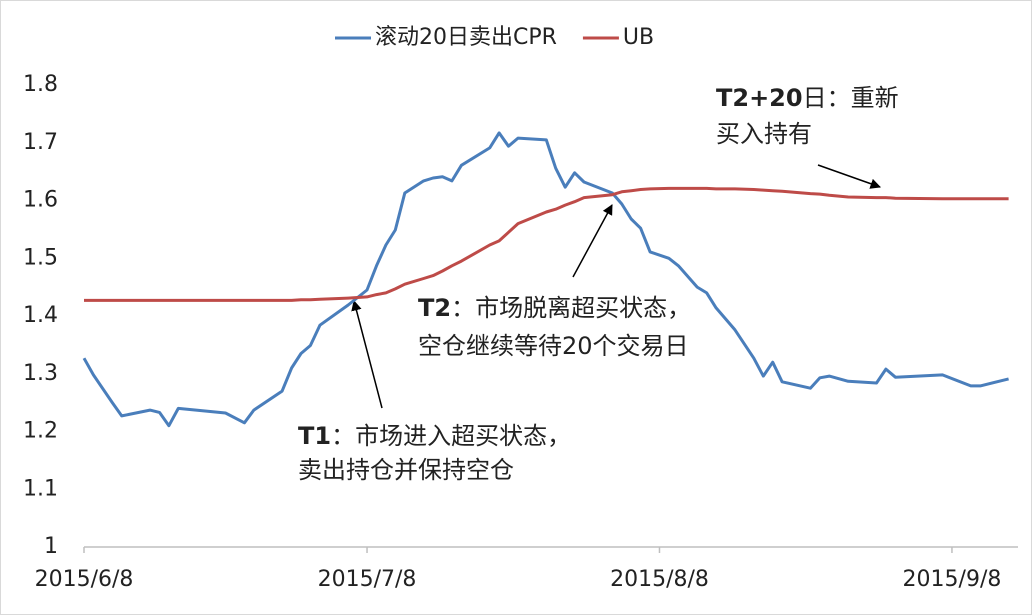 The height and width of the screenshot is (615, 1032). What do you see at coordinates (40, 315) in the screenshot?
I see `y-tick-label: 1.4` at bounding box center [40, 315].